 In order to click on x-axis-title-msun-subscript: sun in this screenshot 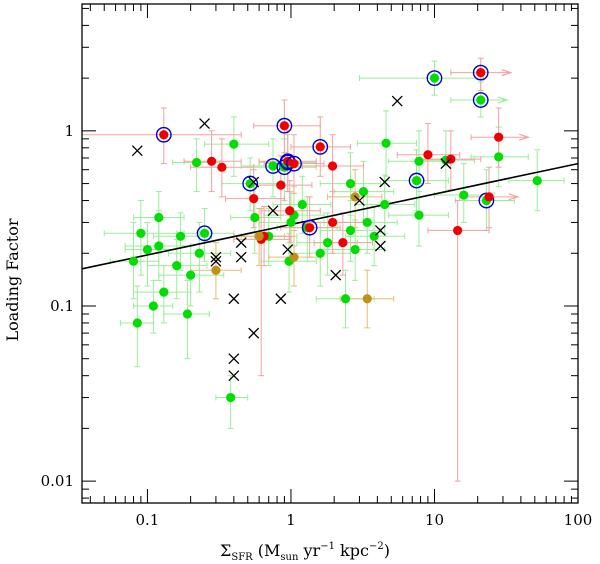, I will do `click(289, 557)`.